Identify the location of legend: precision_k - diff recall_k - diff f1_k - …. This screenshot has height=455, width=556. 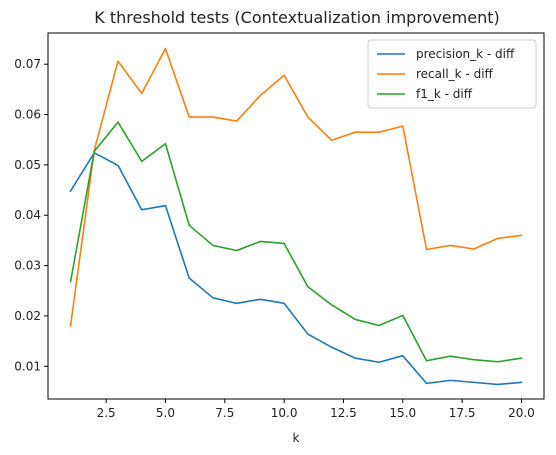
(452, 74).